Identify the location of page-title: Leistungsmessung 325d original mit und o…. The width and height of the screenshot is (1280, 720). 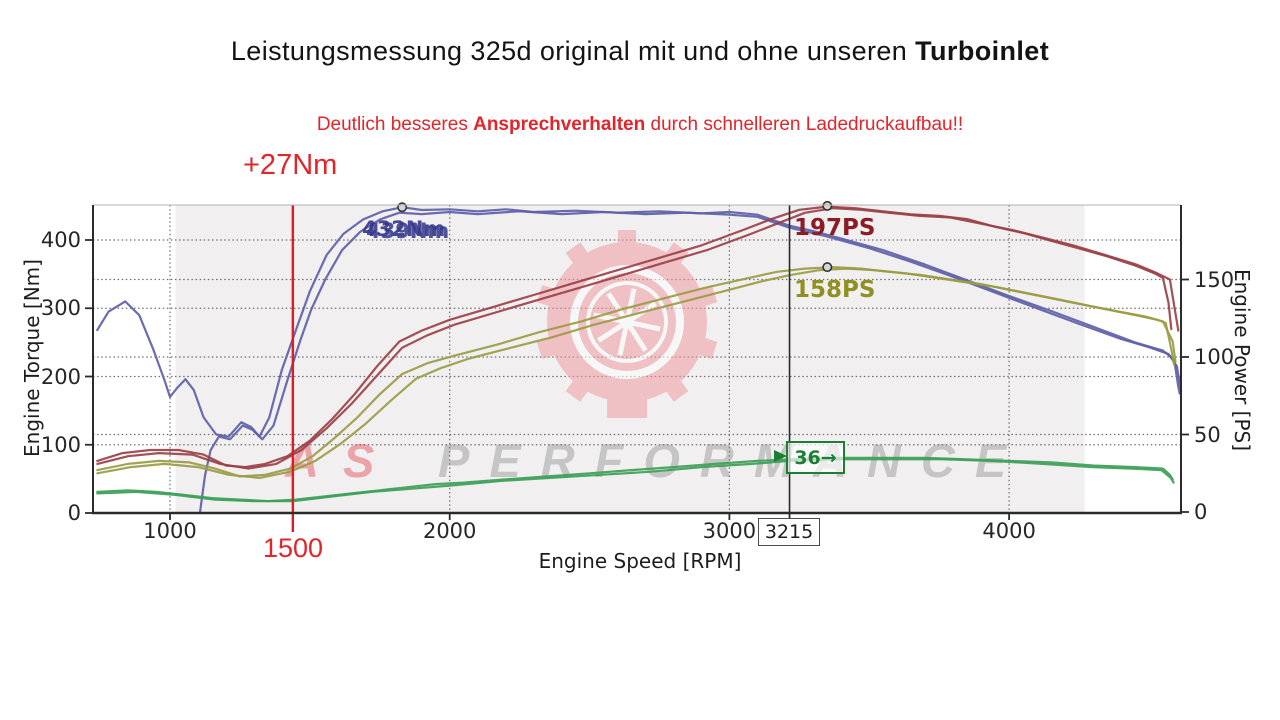
(640, 51).